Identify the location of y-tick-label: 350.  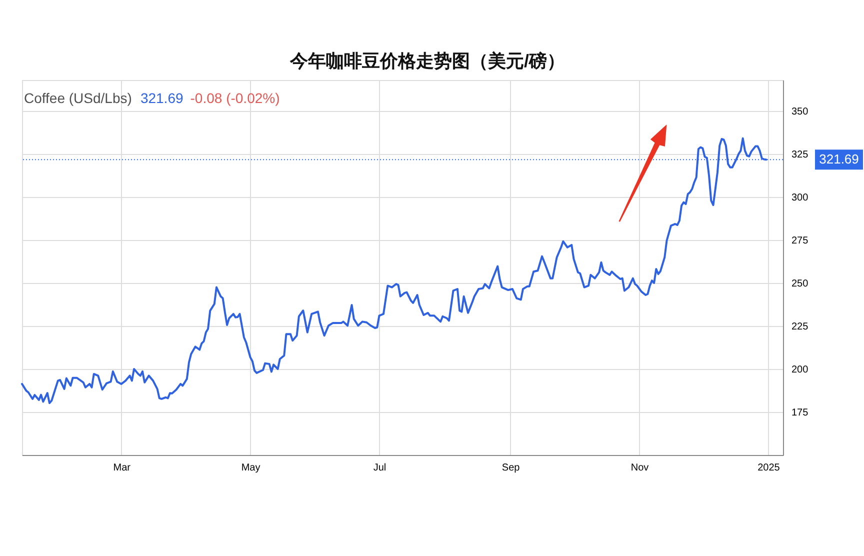
(800, 112).